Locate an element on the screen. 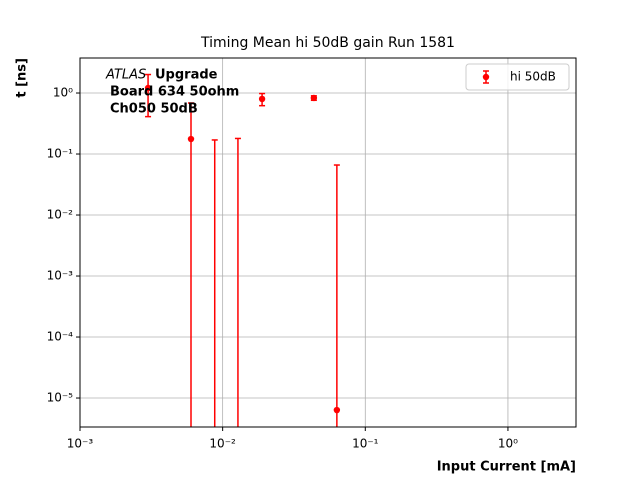 This screenshot has height=480, width=640. y-tick-label: 10⁻¹ is located at coordinates (60, 154).